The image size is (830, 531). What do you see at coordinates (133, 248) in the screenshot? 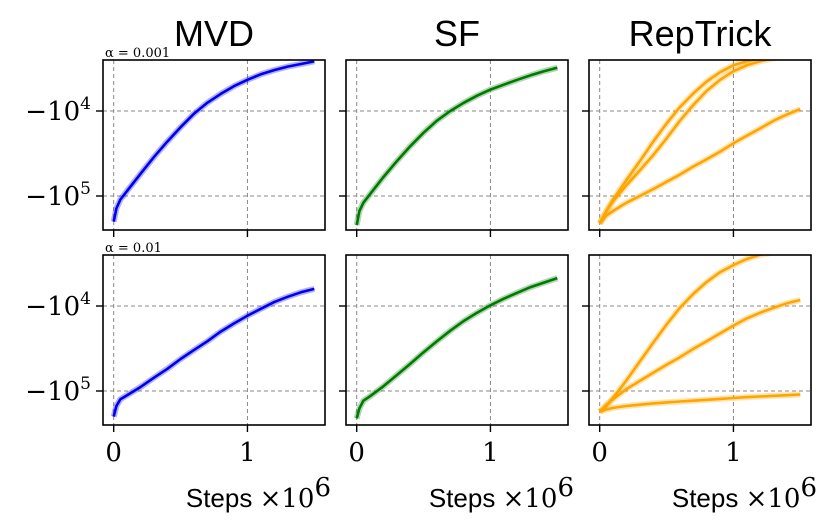
I see `alpha-label-1: α = 0.01` at bounding box center [133, 248].